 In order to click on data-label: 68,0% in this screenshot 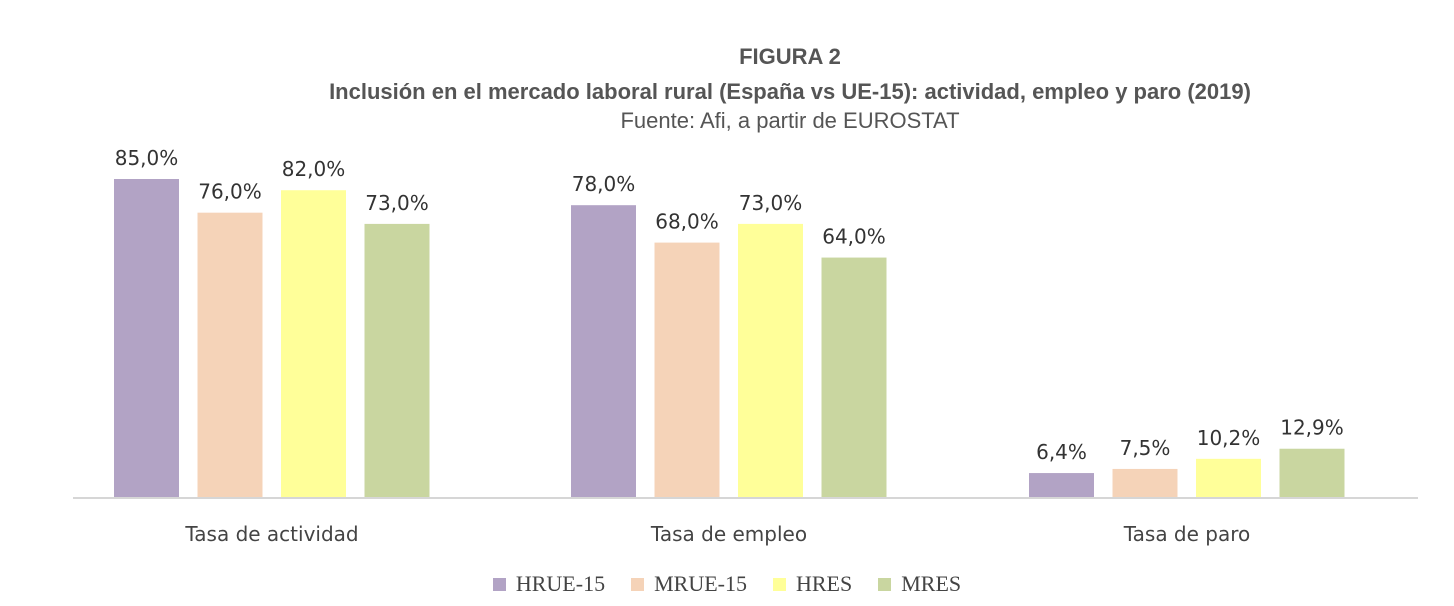, I will do `click(687, 222)`.